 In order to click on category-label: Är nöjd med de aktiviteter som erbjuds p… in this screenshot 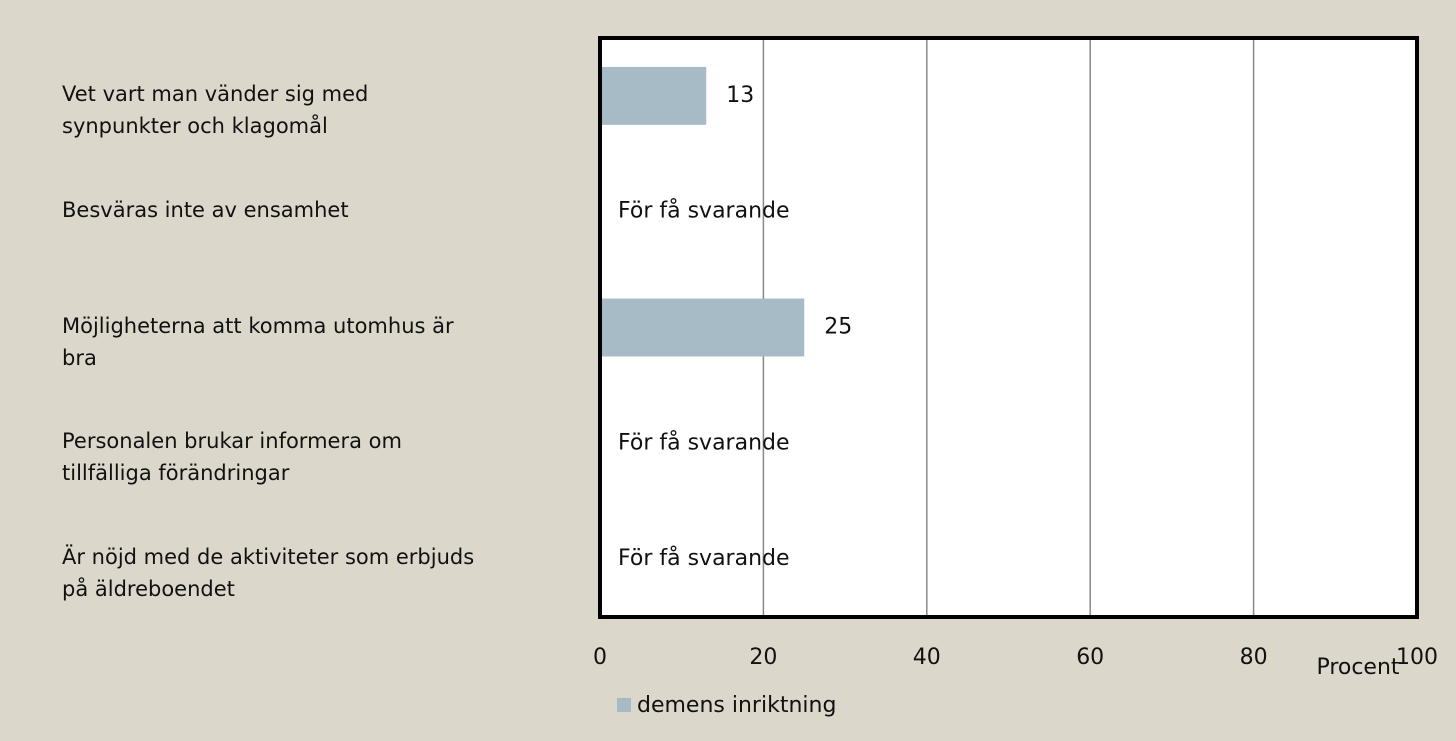, I will do `click(268, 573)`.